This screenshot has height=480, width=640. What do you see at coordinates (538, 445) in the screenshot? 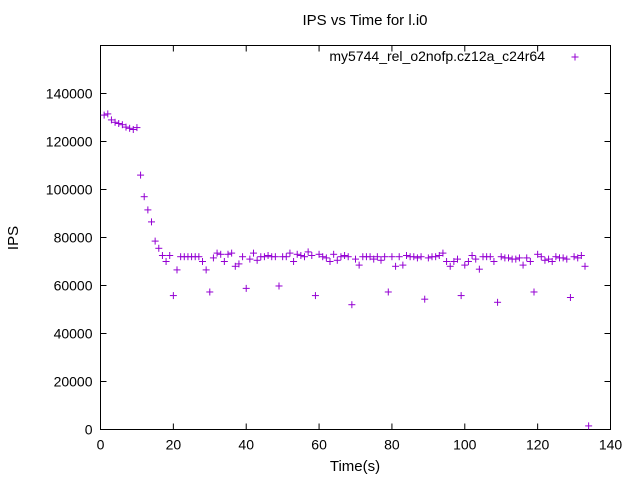
I see `x-tick-label: 120` at bounding box center [538, 445].